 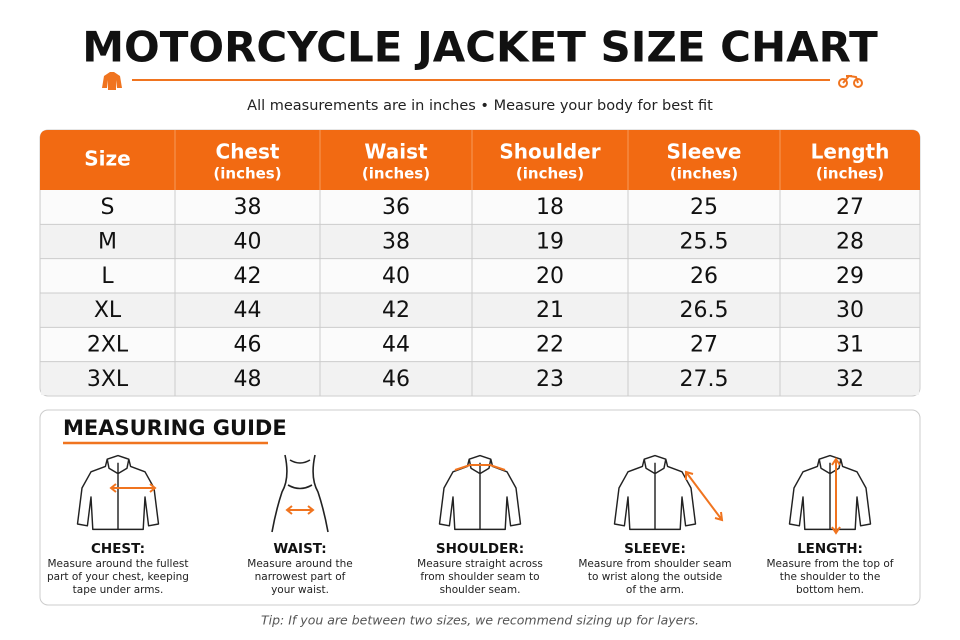 I want to click on guide-description: Measure around the fullest, so click(x=117, y=564).